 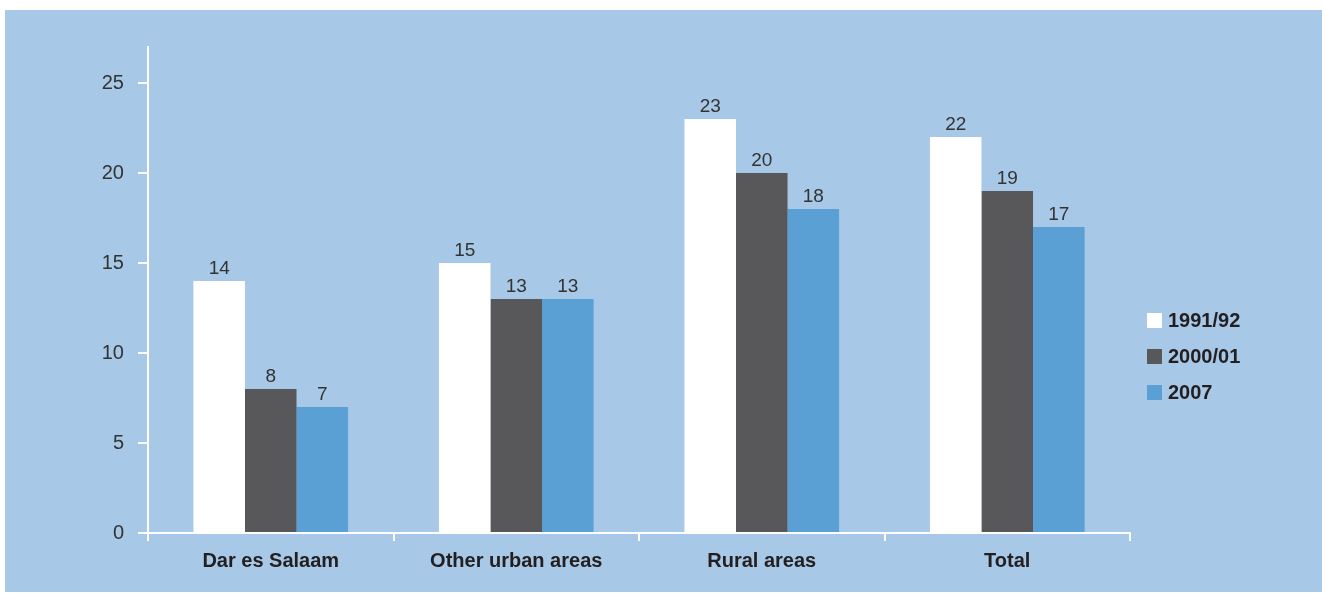 What do you see at coordinates (710, 105) in the screenshot?
I see `data-label: 23` at bounding box center [710, 105].